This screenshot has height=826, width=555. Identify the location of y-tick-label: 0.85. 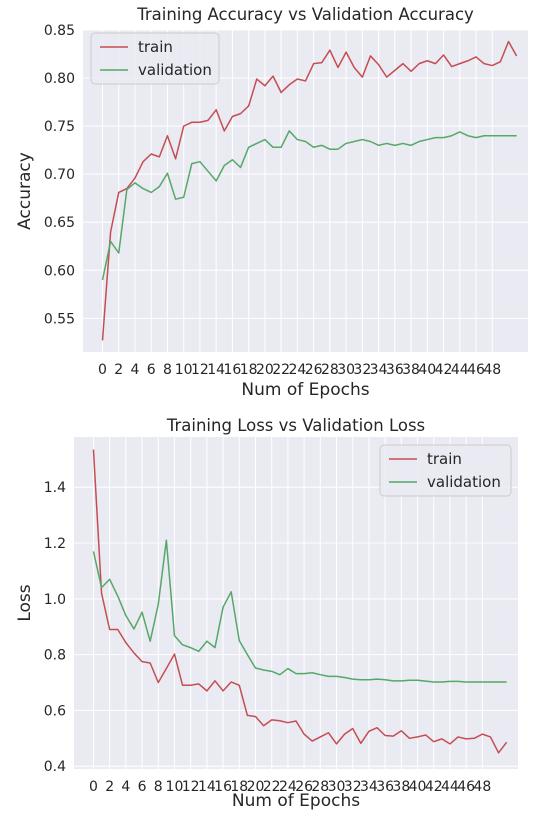
(59, 31).